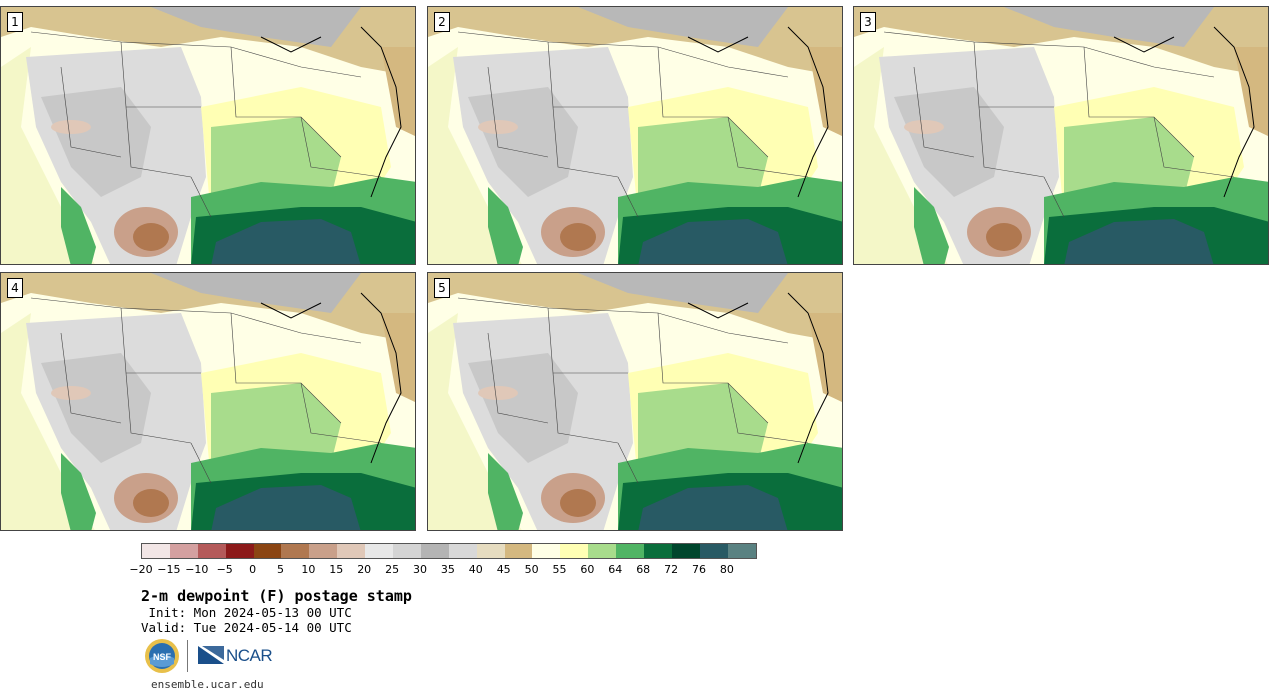 Image resolution: width=1280 pixels, height=696 pixels. Describe the element at coordinates (531, 569) in the screenshot. I see `colorbar-tick-label: 50` at that location.